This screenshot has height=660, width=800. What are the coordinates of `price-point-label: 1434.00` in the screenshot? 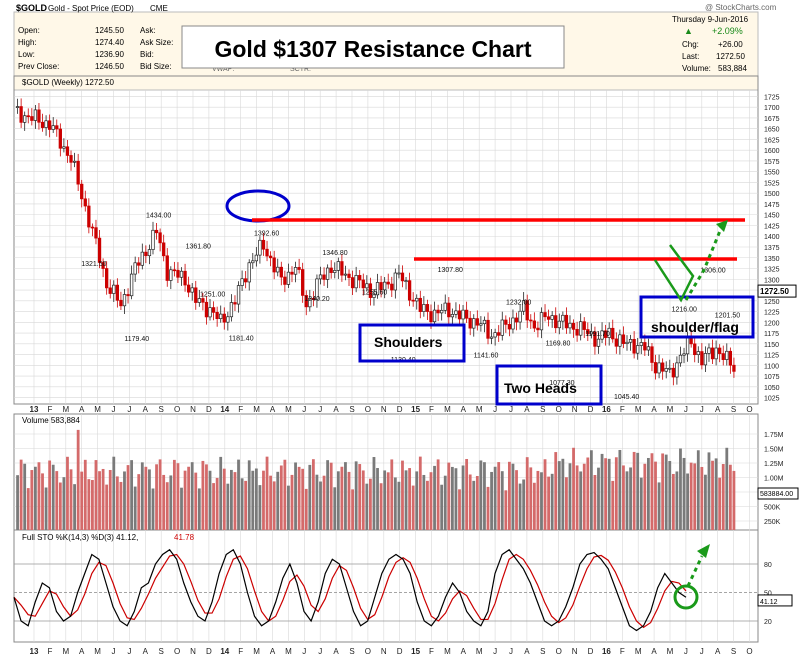 It's located at (158, 216).